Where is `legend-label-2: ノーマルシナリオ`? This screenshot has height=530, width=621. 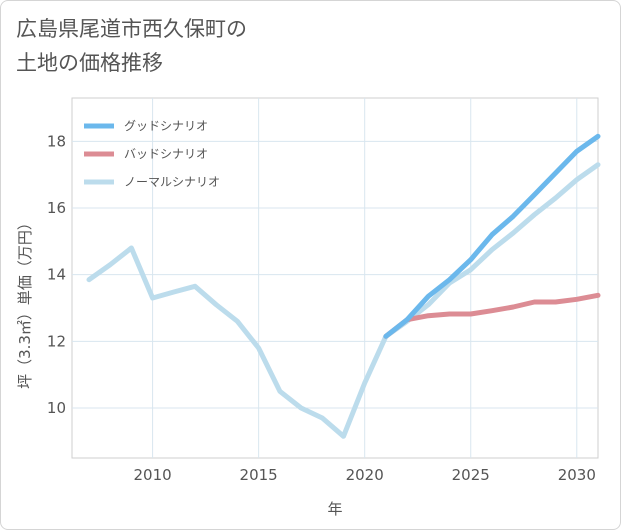
legend-label-2: ノーマルシナリオ is located at coordinates (172, 182).